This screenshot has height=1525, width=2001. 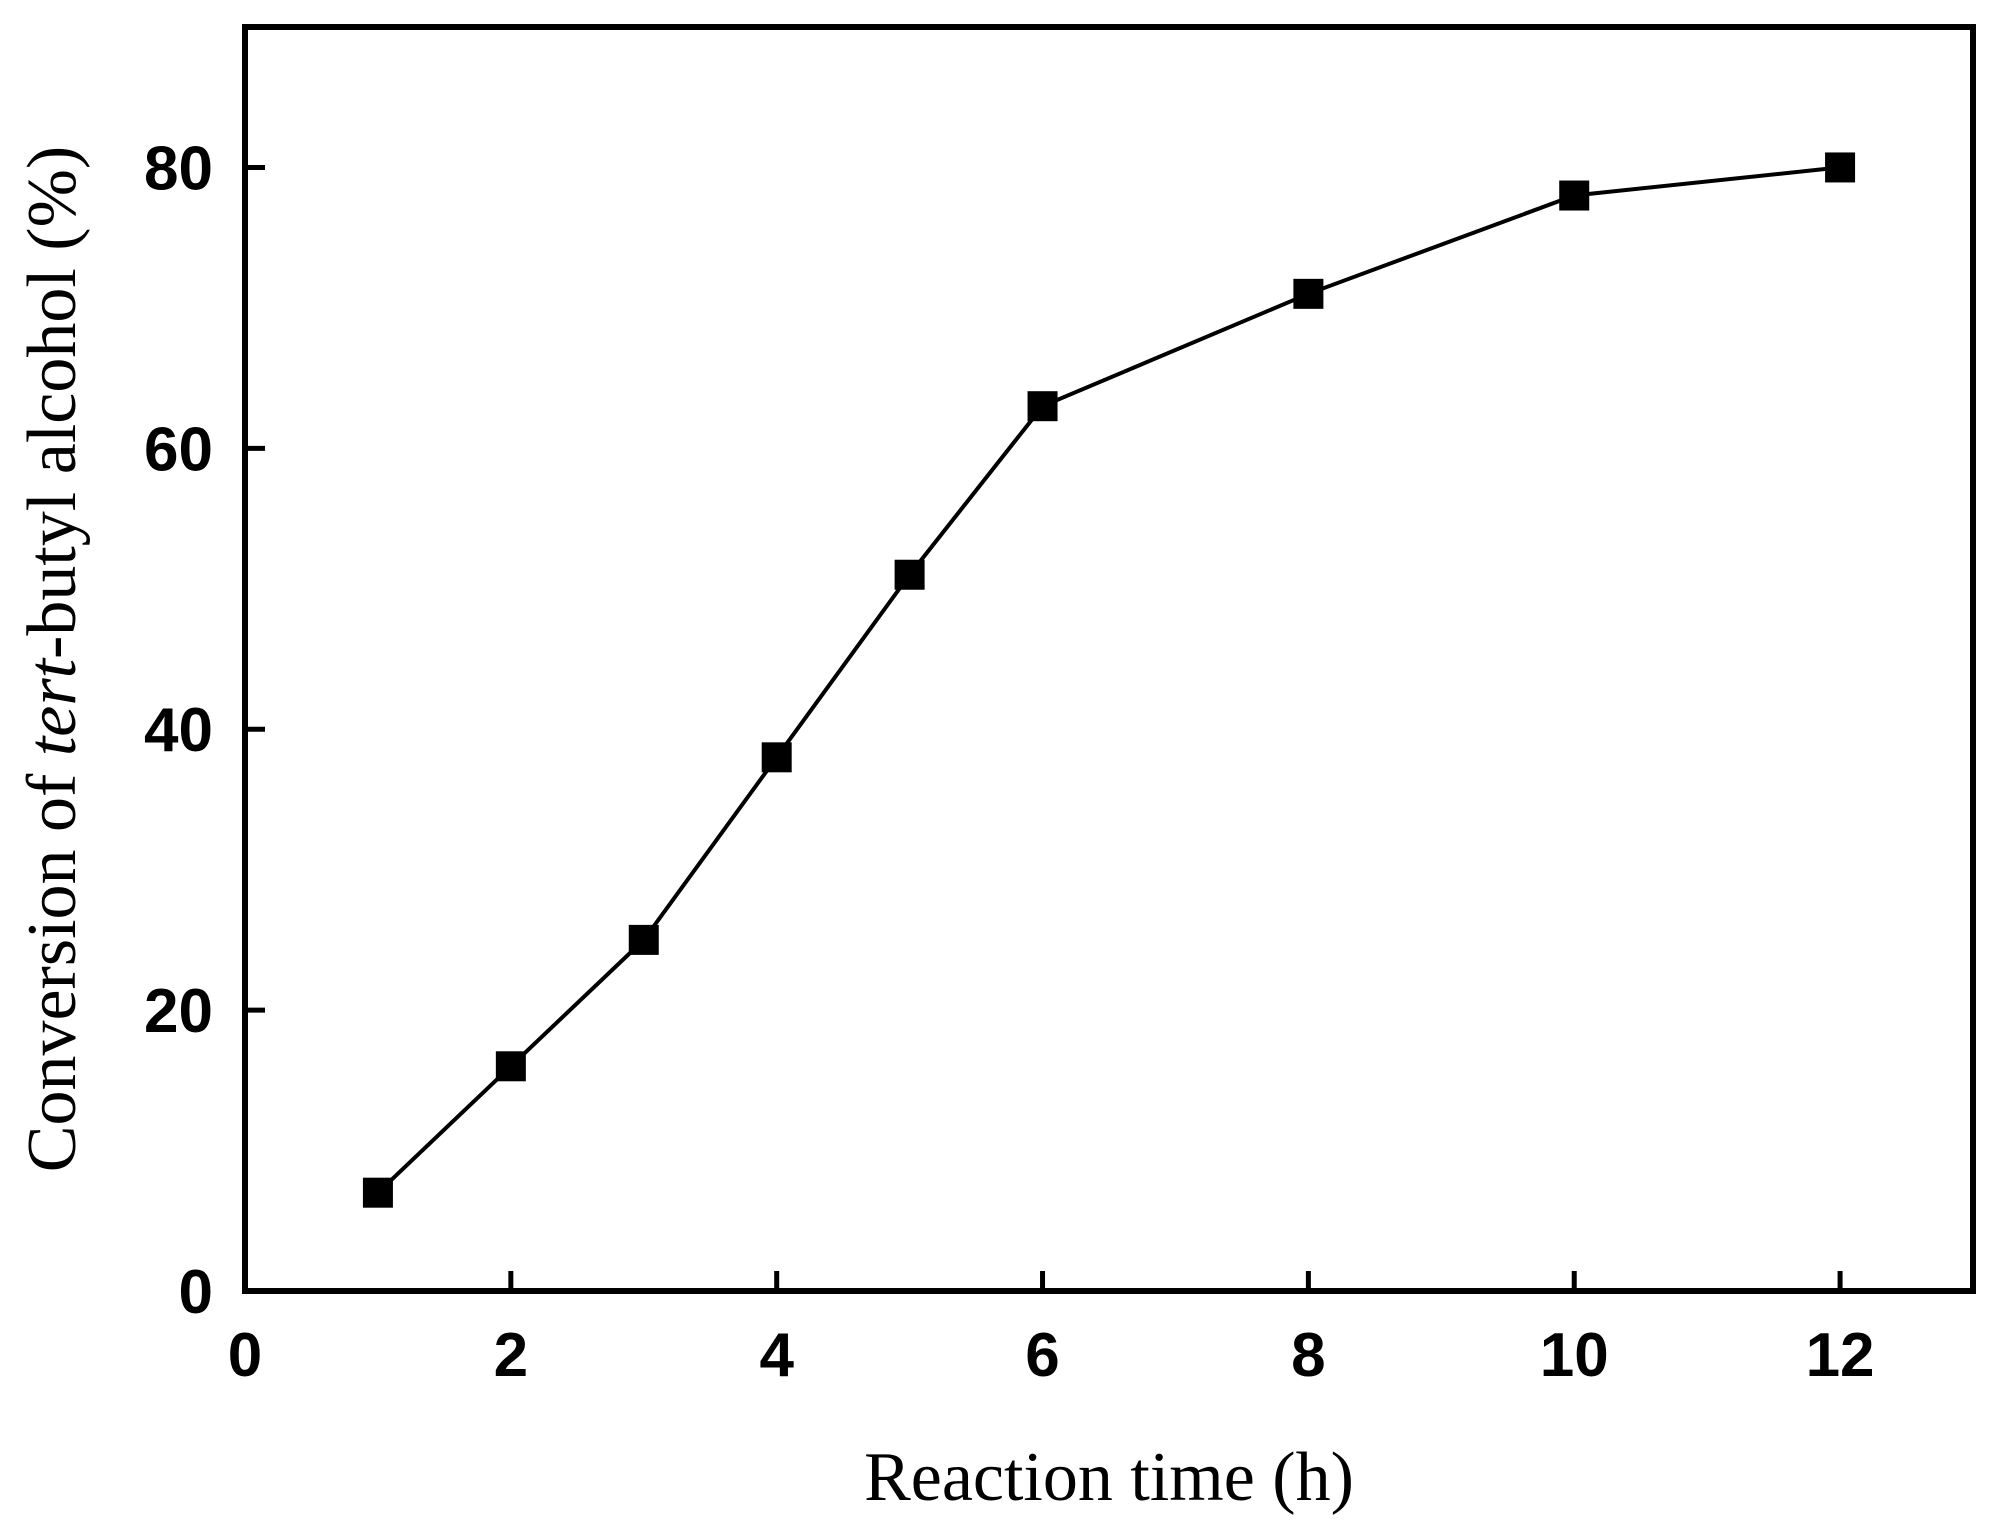 What do you see at coordinates (196, 1292) in the screenshot?
I see `y-tick-label-0: 0` at bounding box center [196, 1292].